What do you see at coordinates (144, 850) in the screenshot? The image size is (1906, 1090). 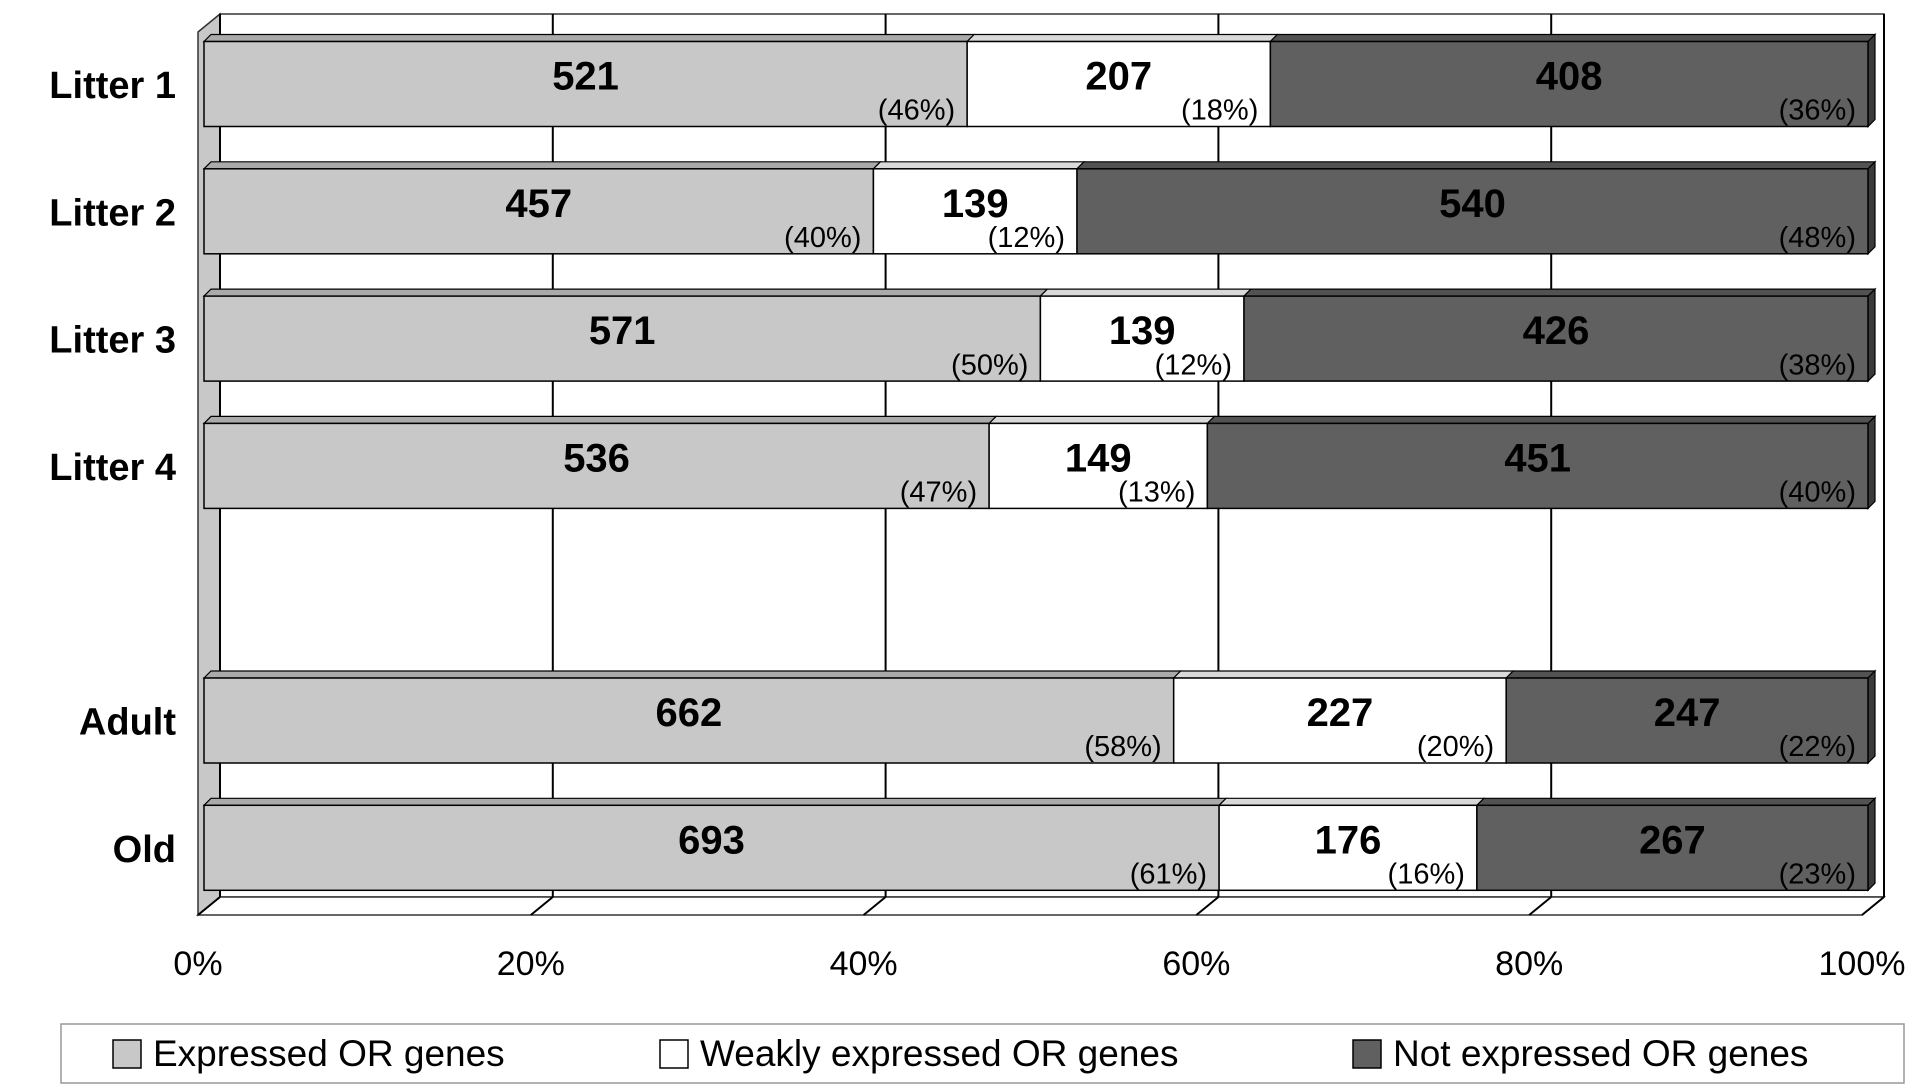 I see `y-tick-label: Old` at bounding box center [144, 850].